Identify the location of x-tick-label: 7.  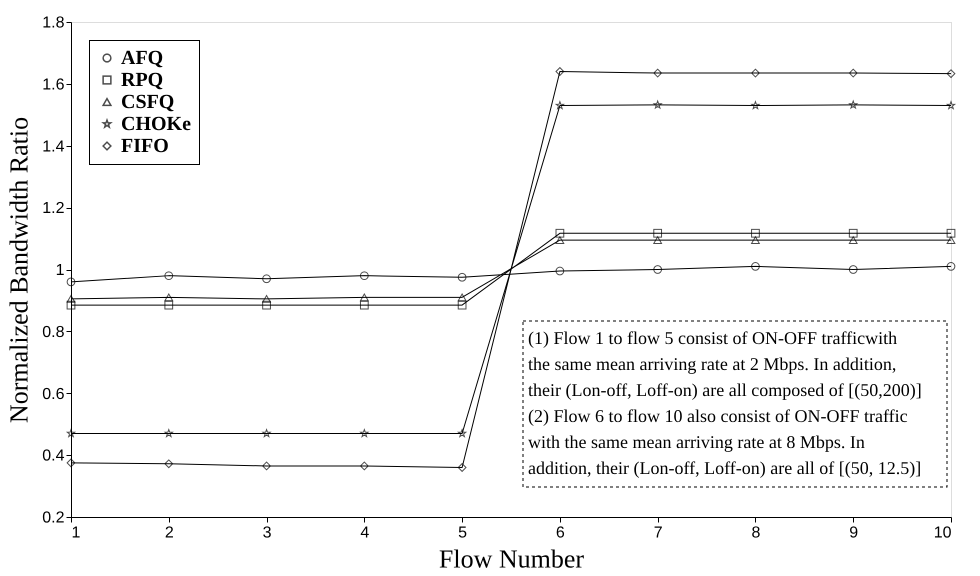
(658, 533).